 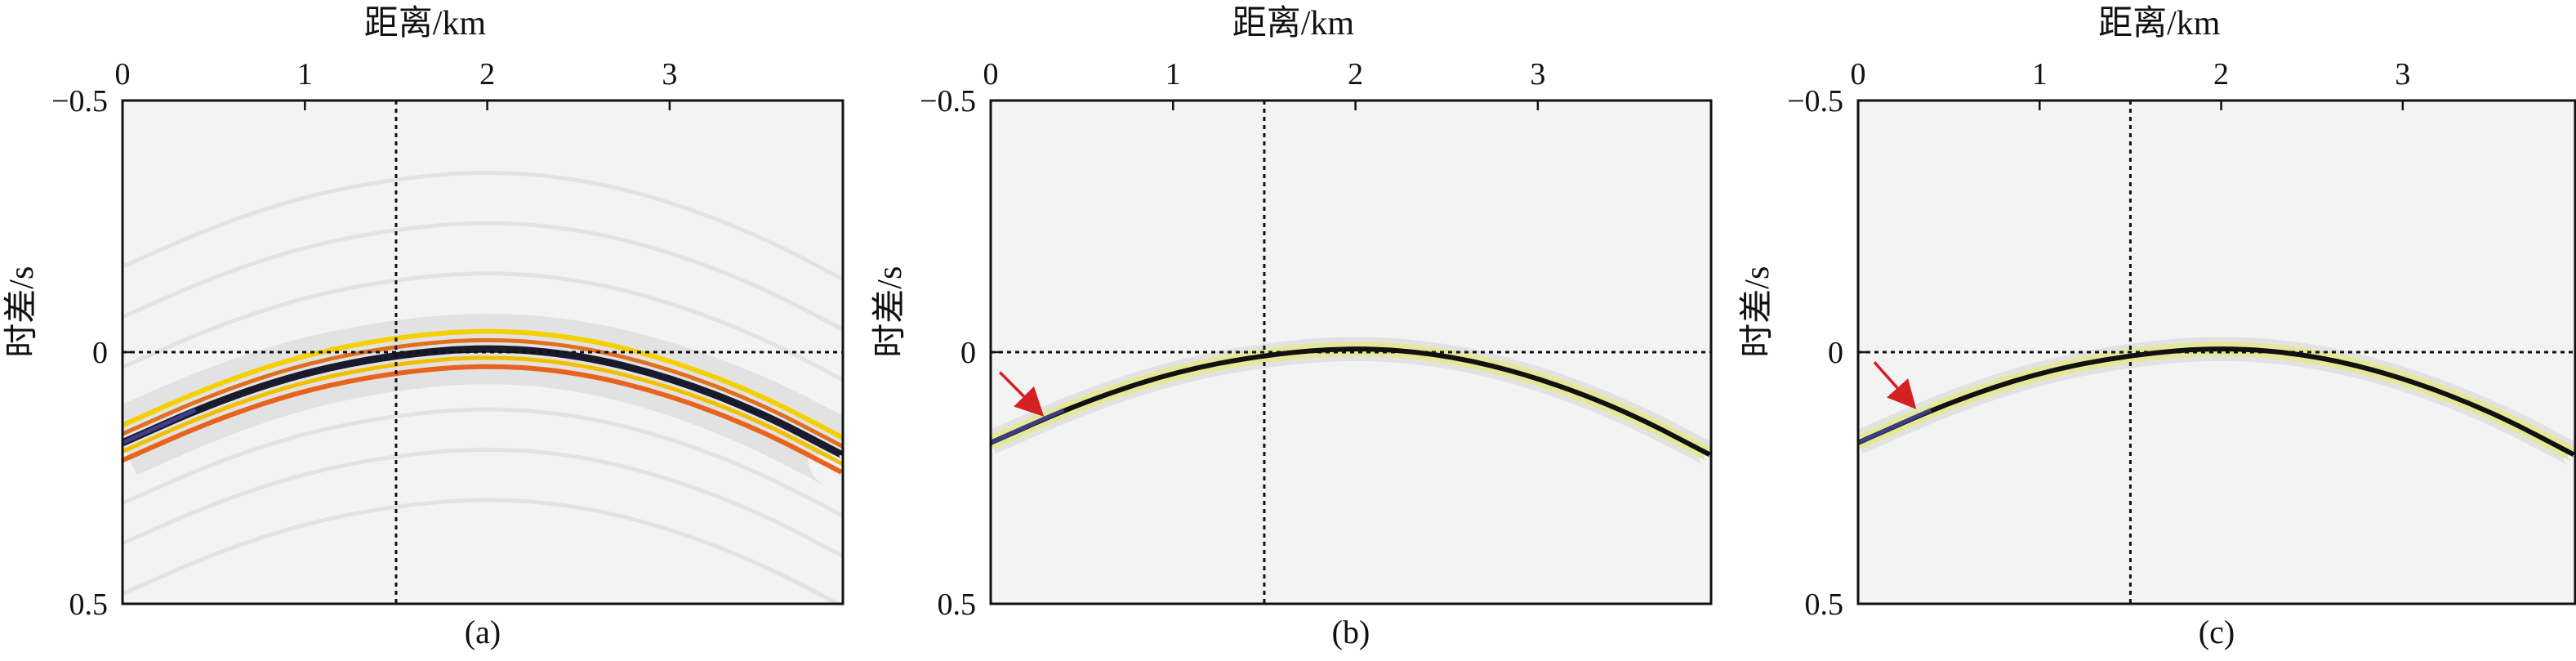 I want to click on event-band-inner-upper, so click(x=483, y=393).